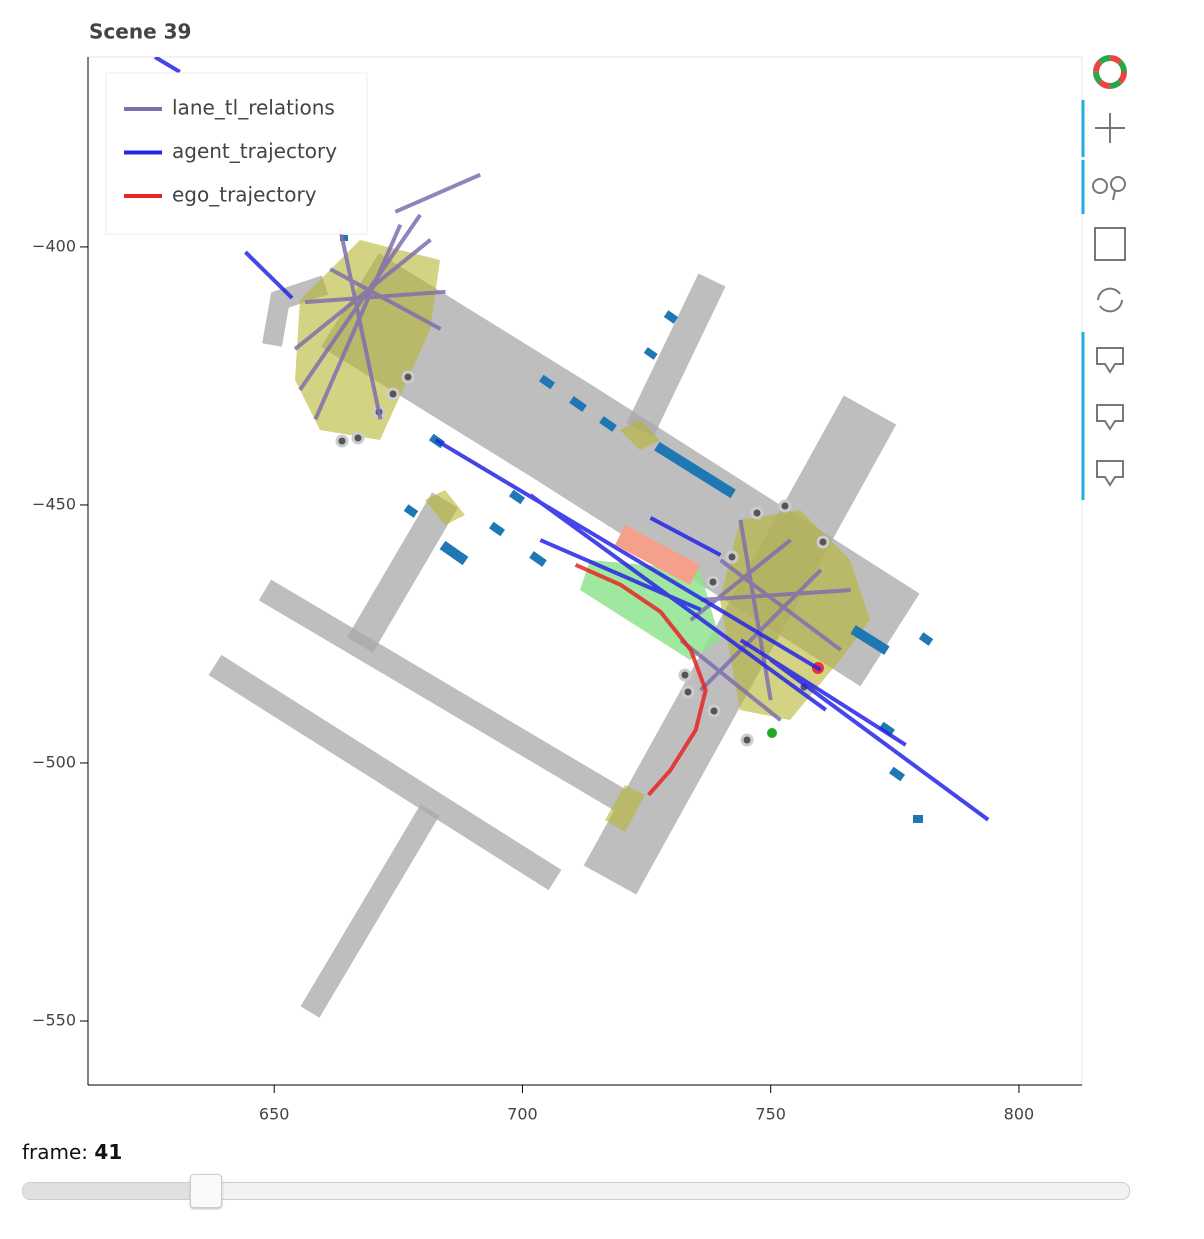 This screenshot has height=1239, width=1204. Describe the element at coordinates (1110, 72) in the screenshot. I see `bokeh-logo` at that location.